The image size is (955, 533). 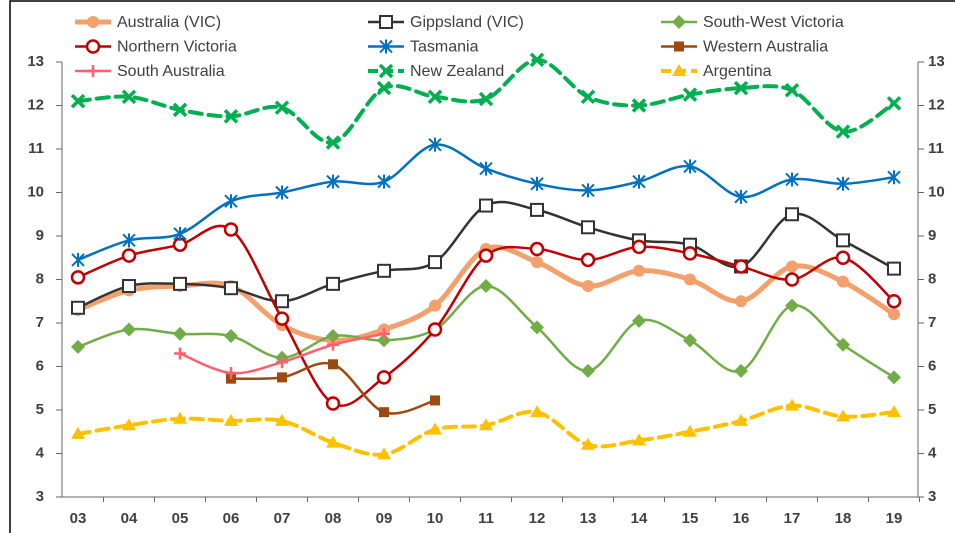 What do you see at coordinates (932, 278) in the screenshot?
I see `y2-tick-label: 8` at bounding box center [932, 278].